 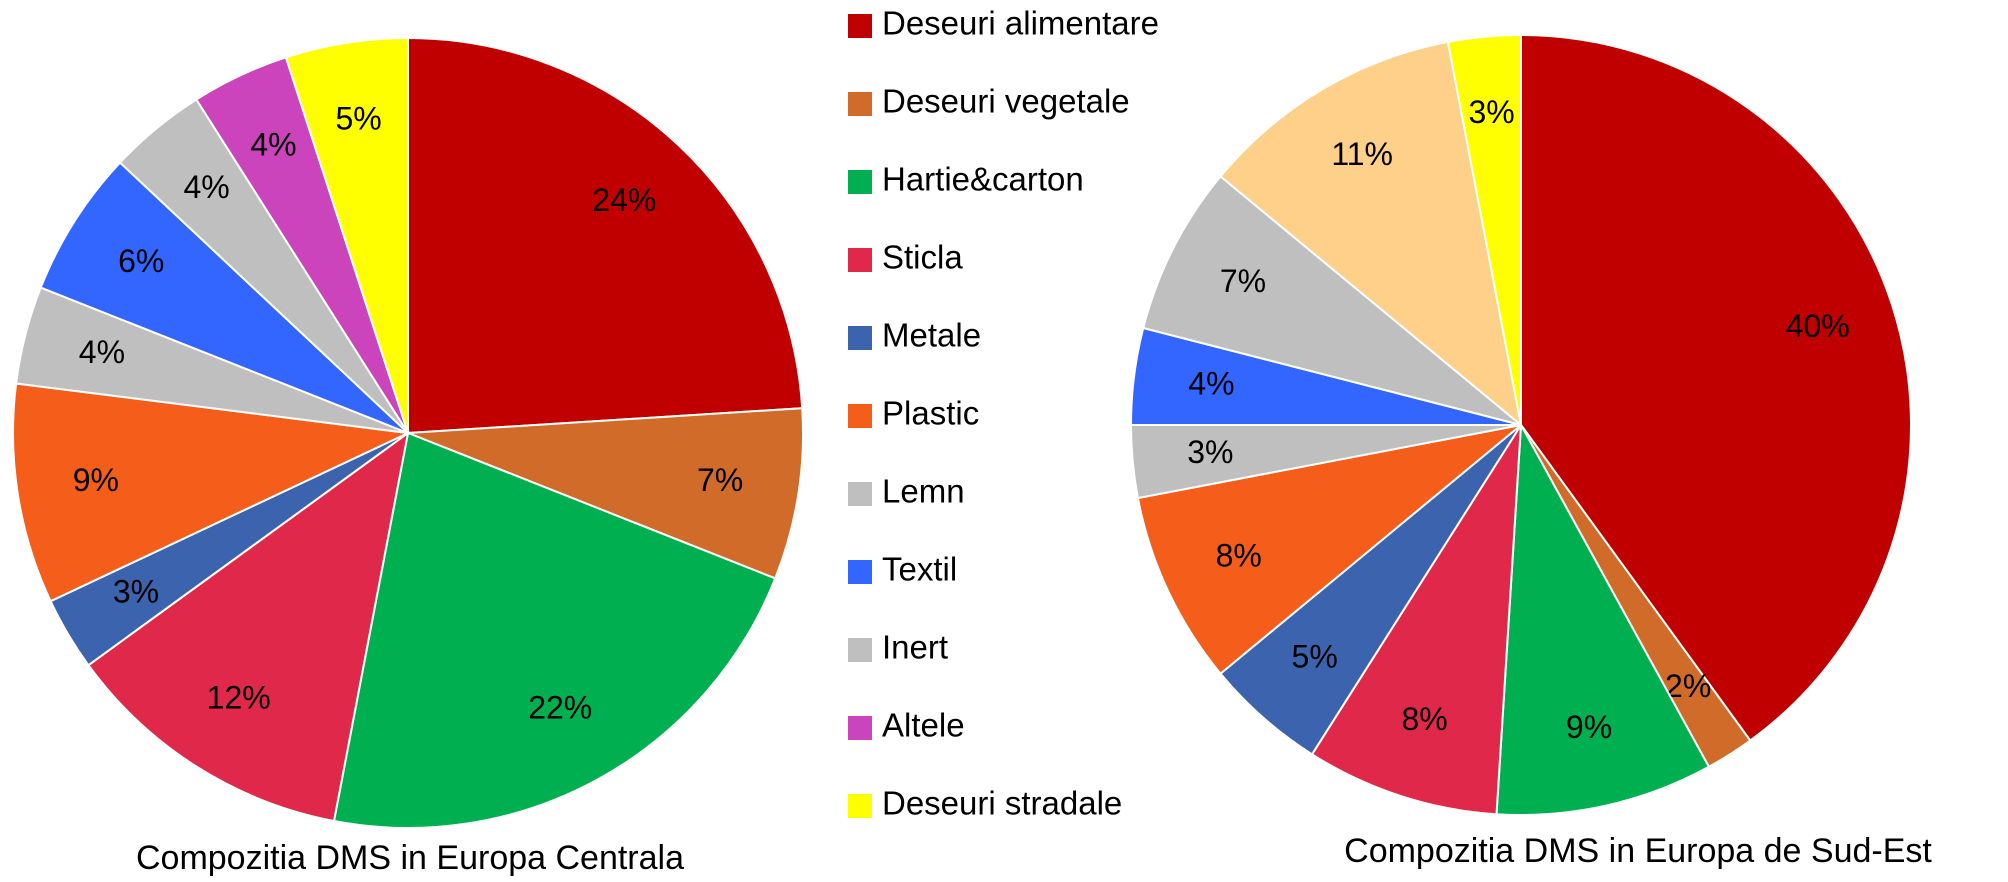 I want to click on legend-label: Hartie&carton, so click(x=983, y=179).